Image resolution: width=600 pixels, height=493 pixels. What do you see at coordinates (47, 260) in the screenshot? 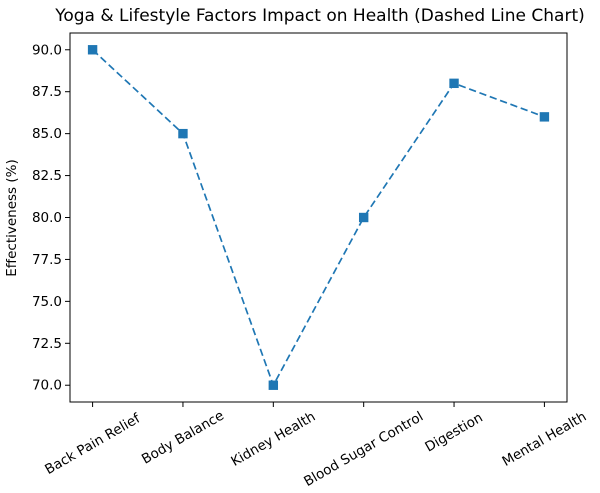
I see `y-tick-label: 77.5` at bounding box center [47, 260].